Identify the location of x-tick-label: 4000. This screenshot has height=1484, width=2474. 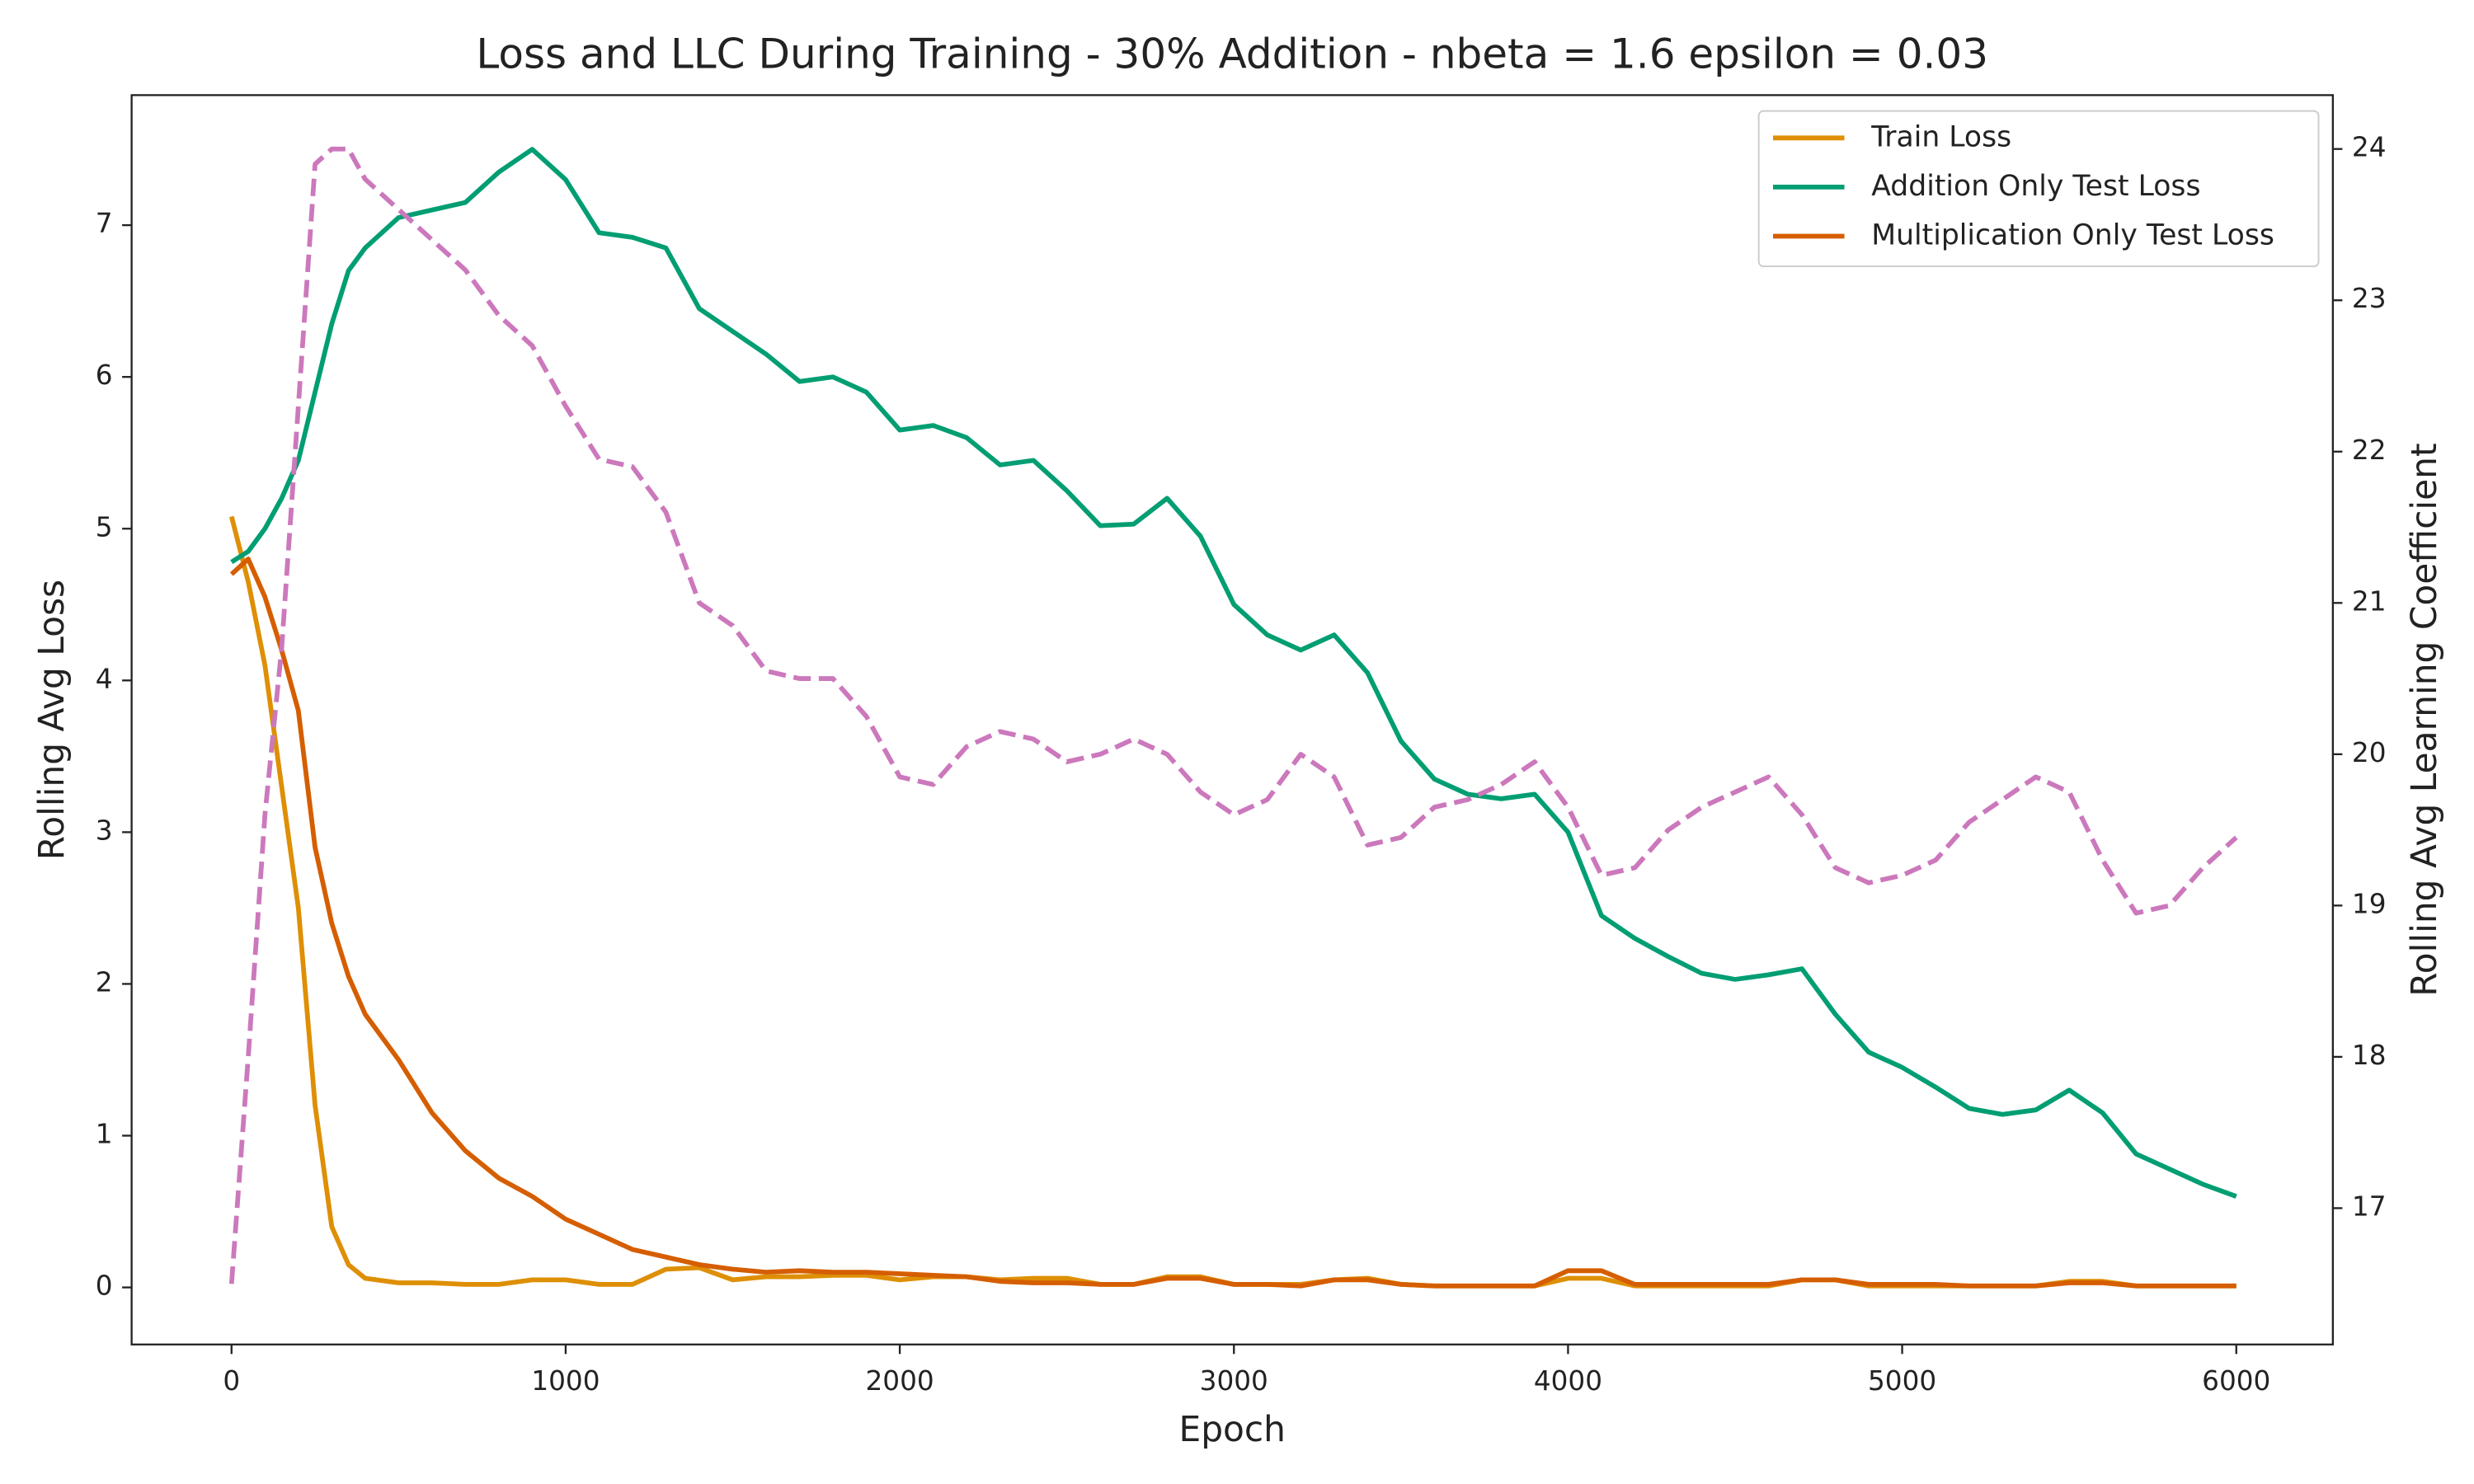
(1568, 1381).